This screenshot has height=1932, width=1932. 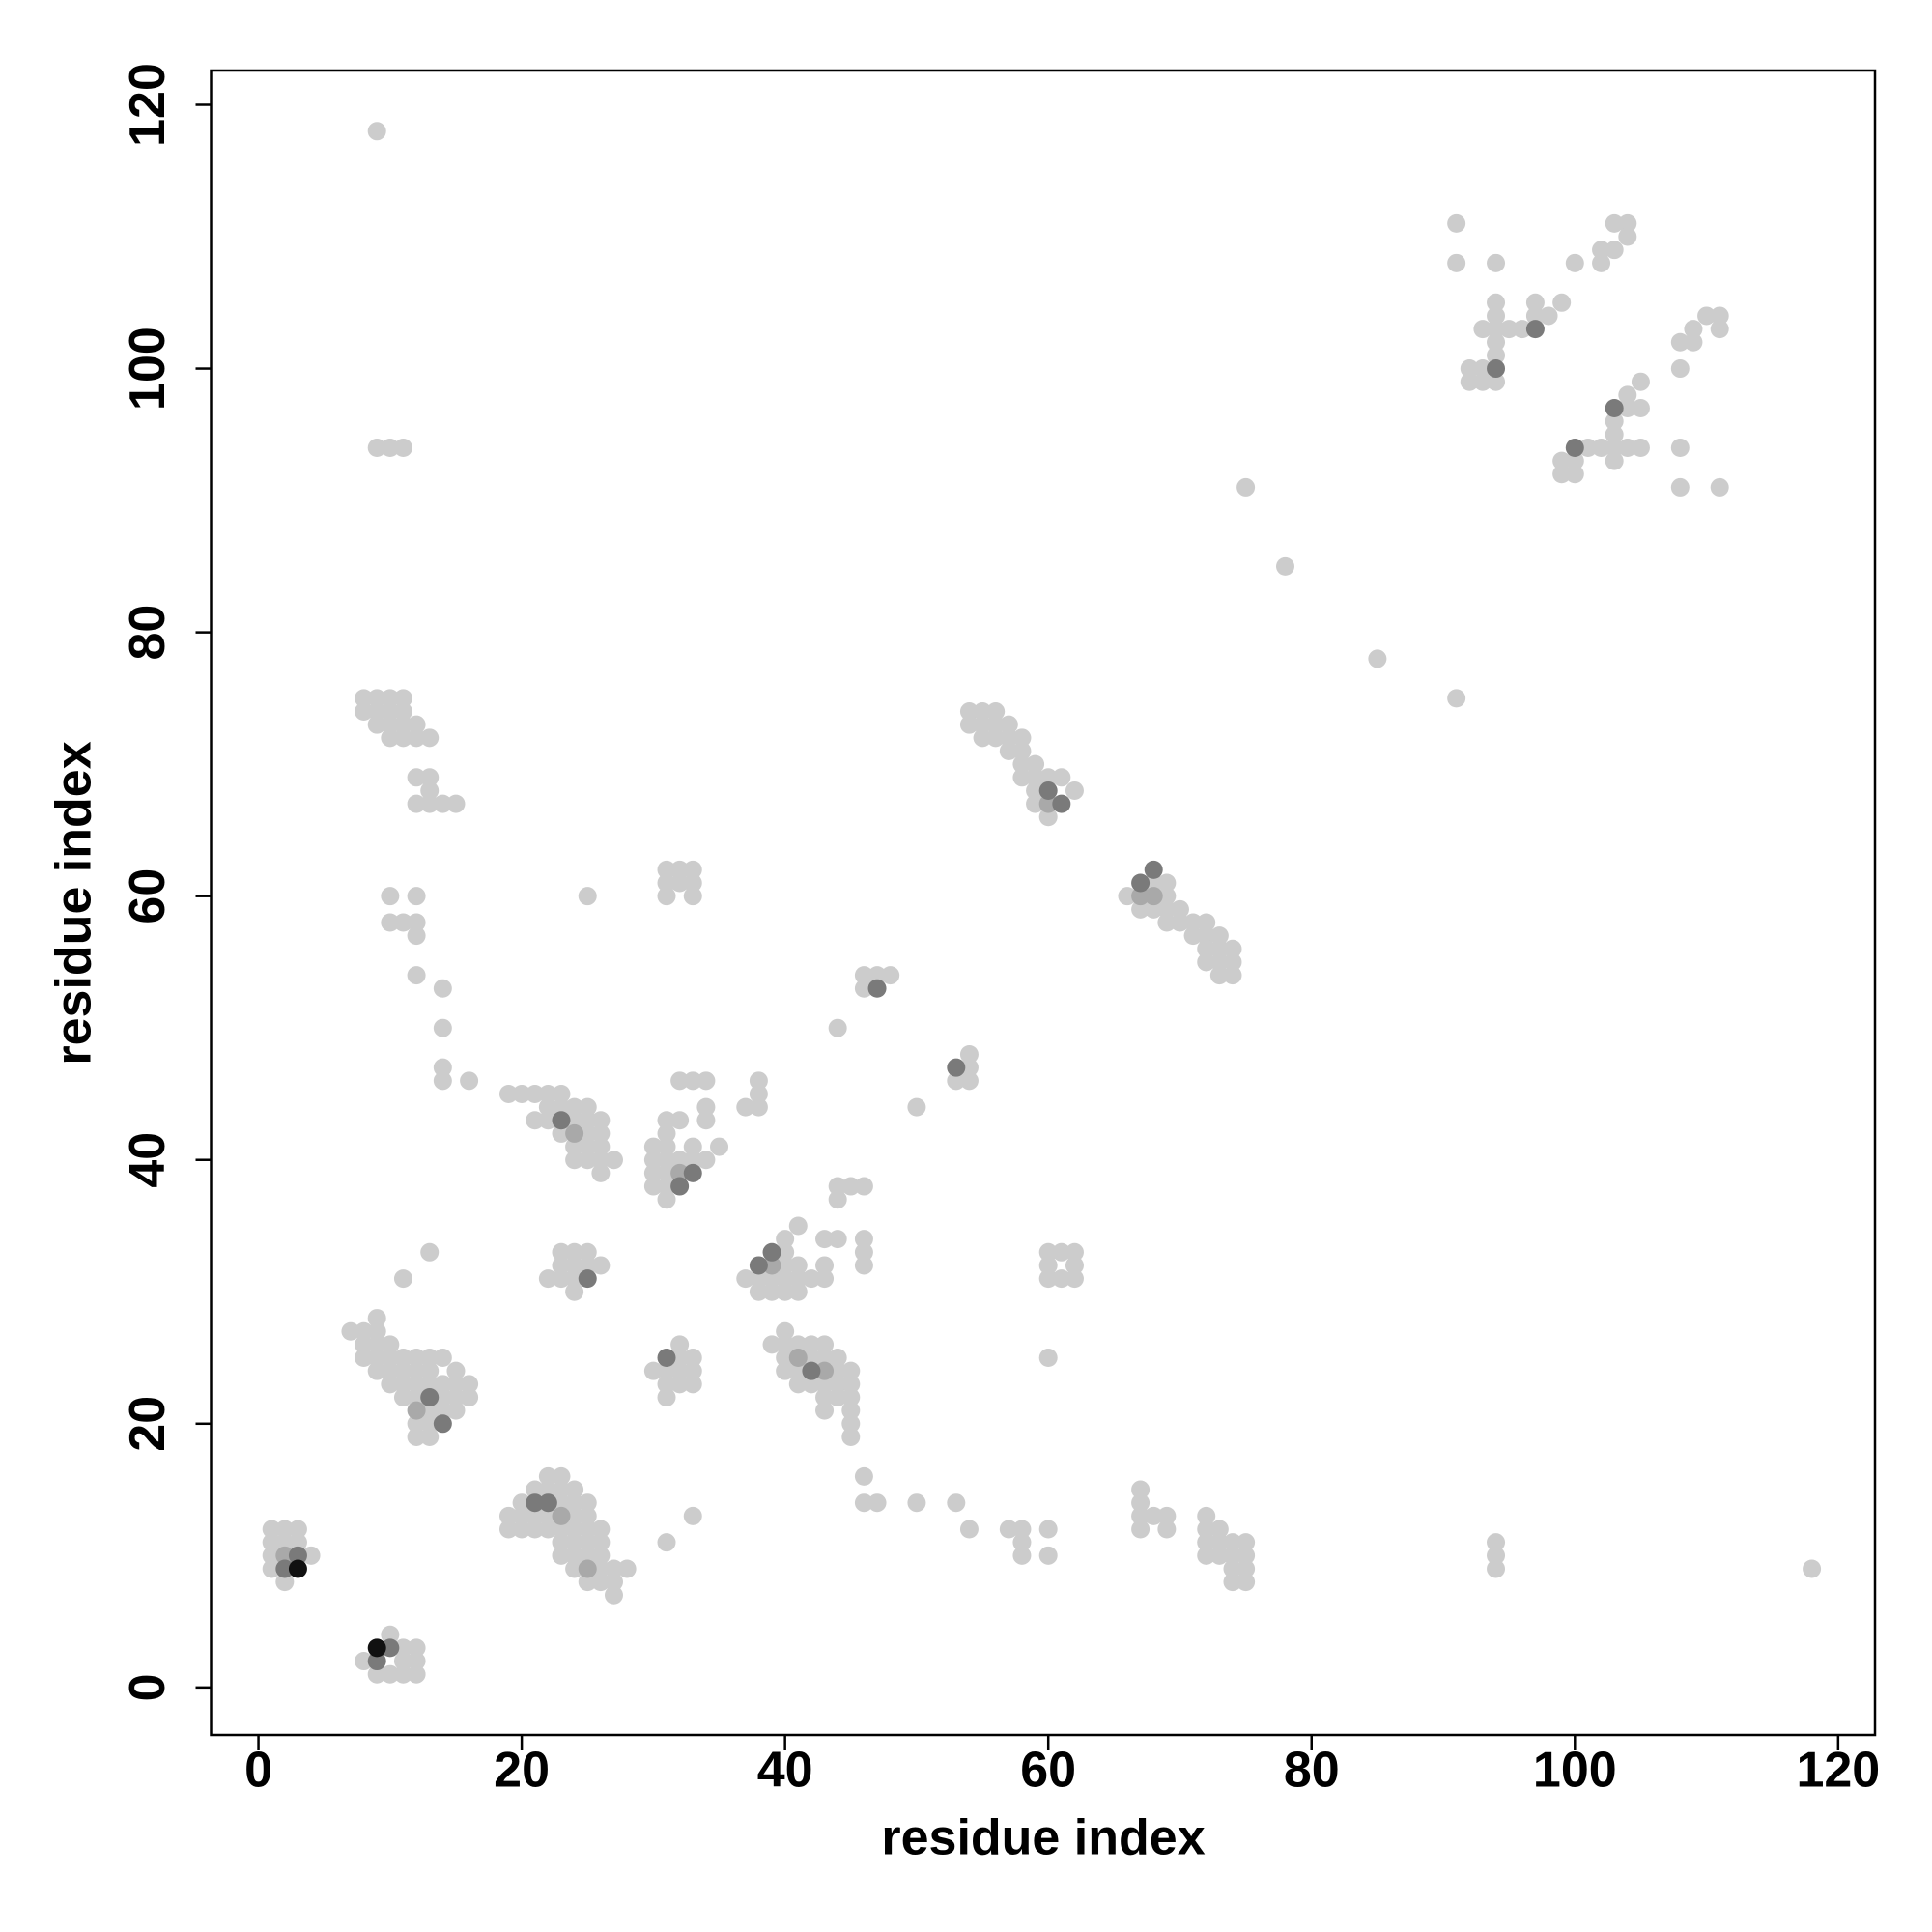 I want to click on y-tick-label: 80, so click(x=148, y=633).